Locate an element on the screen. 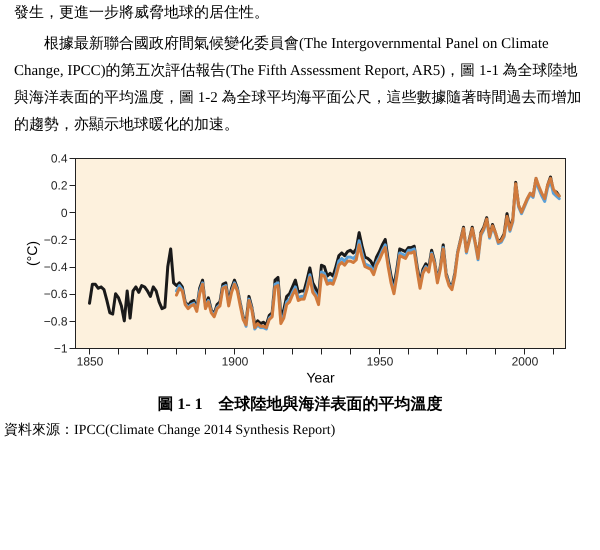  y-tick-label: −0.6 is located at coordinates (56, 294).